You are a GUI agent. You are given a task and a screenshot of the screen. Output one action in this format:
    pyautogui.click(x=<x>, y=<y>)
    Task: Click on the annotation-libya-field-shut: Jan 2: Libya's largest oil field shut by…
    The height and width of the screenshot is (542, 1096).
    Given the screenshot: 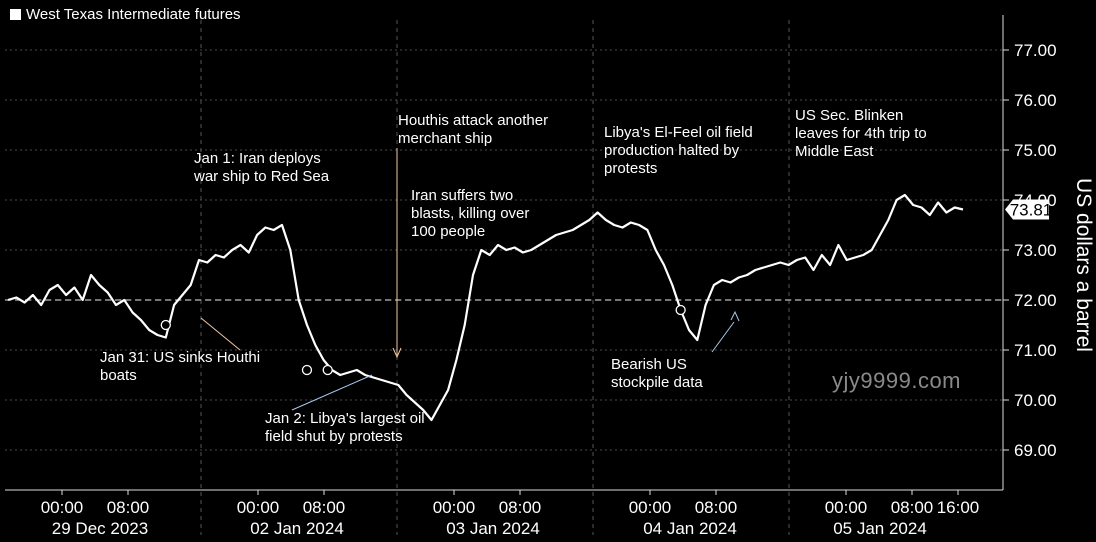 What is the action you would take?
    pyautogui.click(x=345, y=428)
    